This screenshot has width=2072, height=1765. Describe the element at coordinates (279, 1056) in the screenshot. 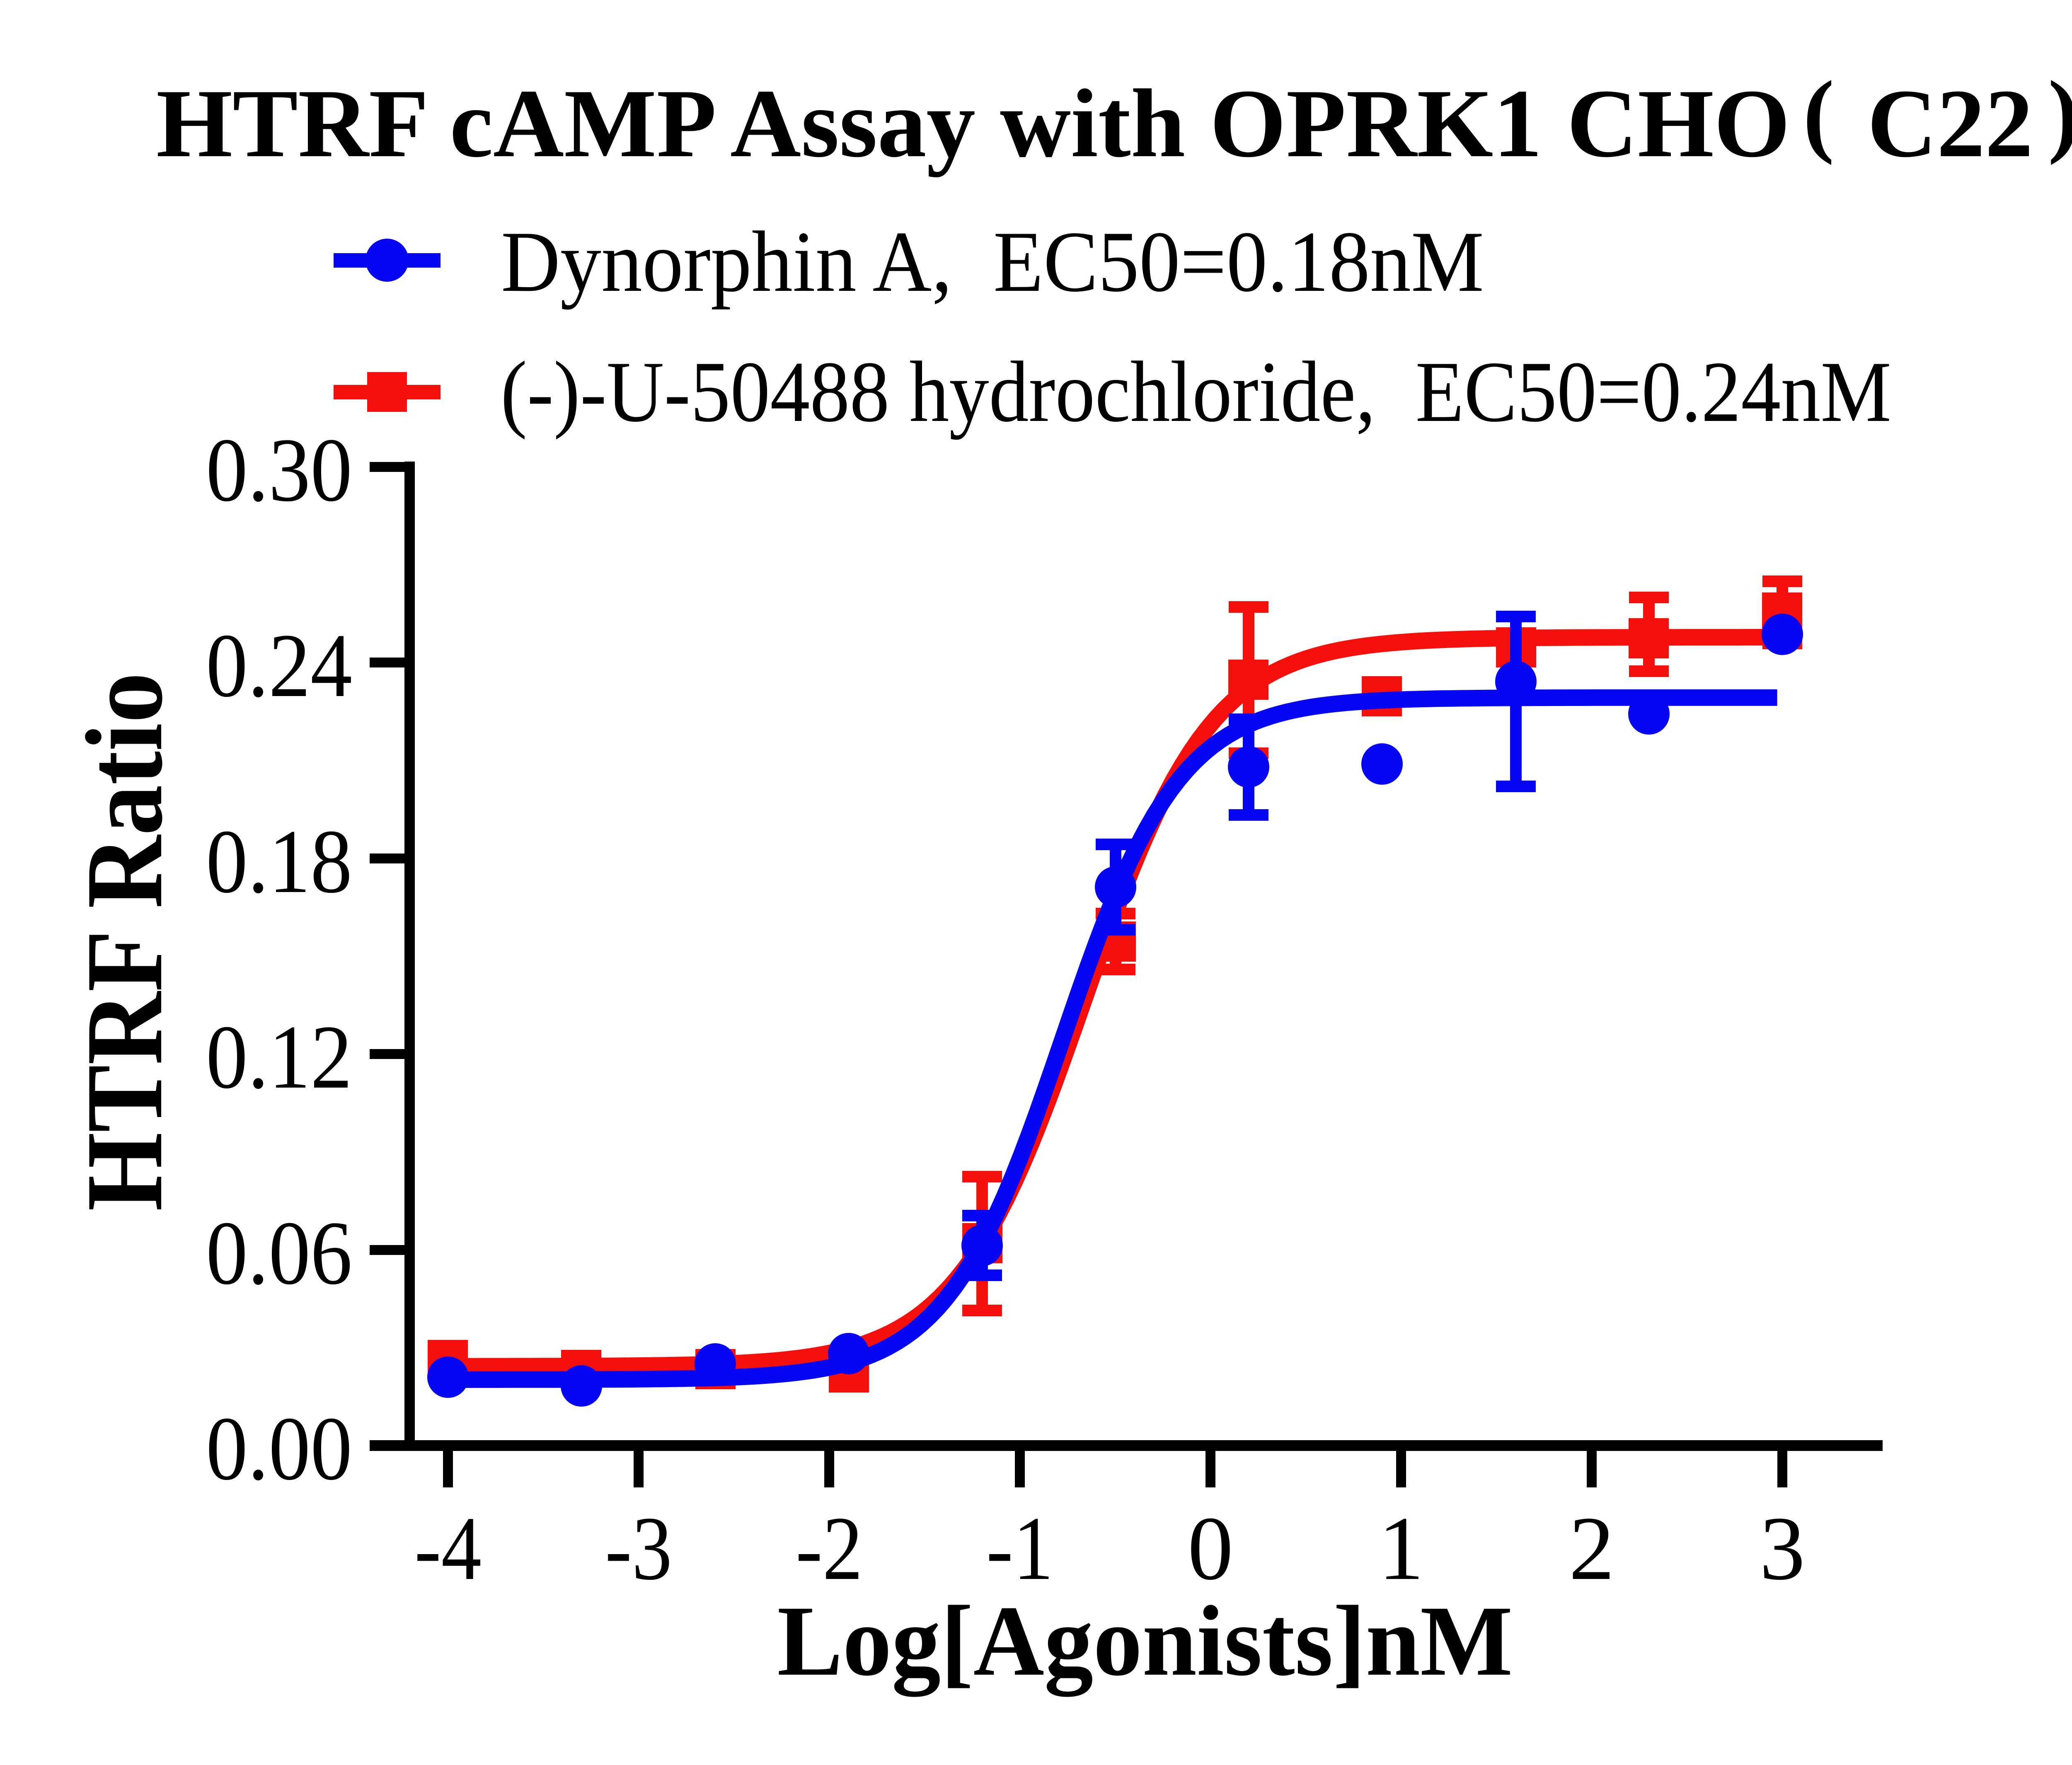

I see `svg-text: 0.12` at that location.